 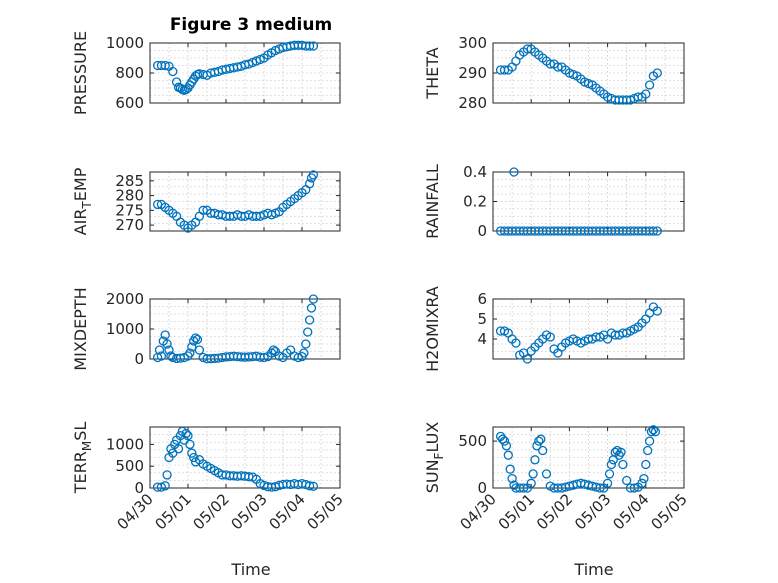 What do you see at coordinates (432, 329) in the screenshot?
I see `y-axis-label: H2OMIXRA` at bounding box center [432, 329].